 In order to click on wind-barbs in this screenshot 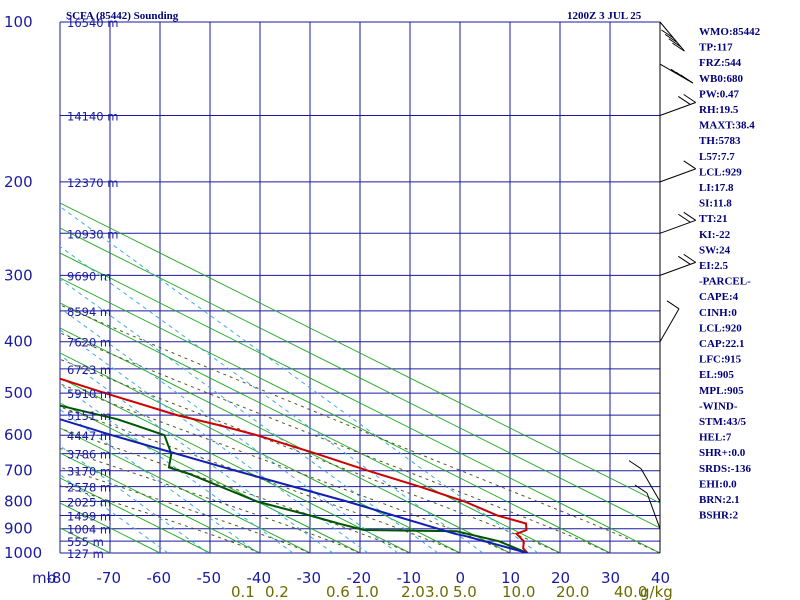, I will do `click(662, 287)`.